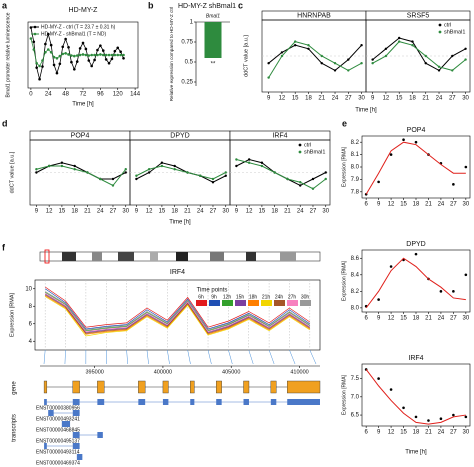 This screenshot has height=467, width=474. I want to click on legend-label: 6h, so click(201, 297).